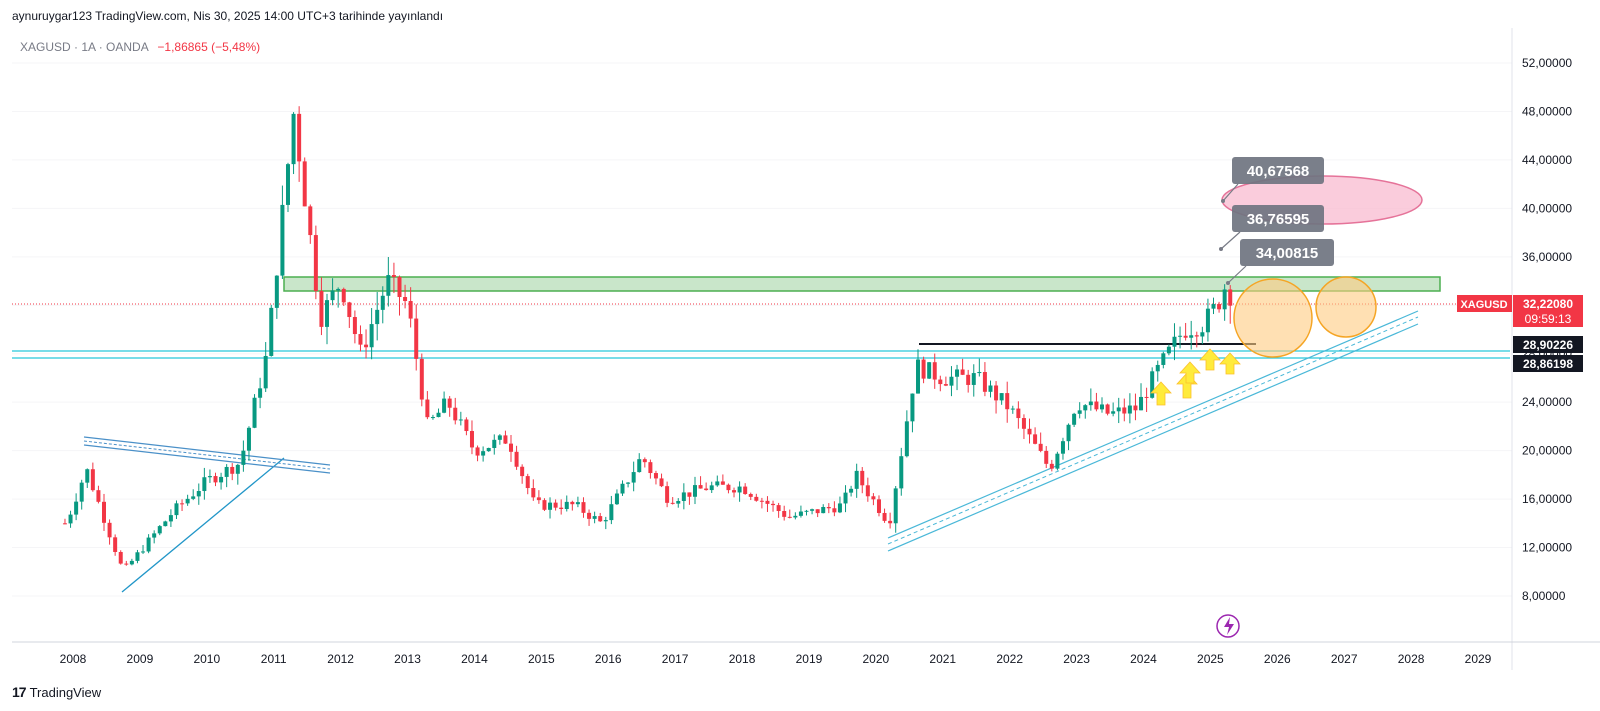  What do you see at coordinates (207, 455) in the screenshot?
I see `falling-channel-2008` at bounding box center [207, 455].